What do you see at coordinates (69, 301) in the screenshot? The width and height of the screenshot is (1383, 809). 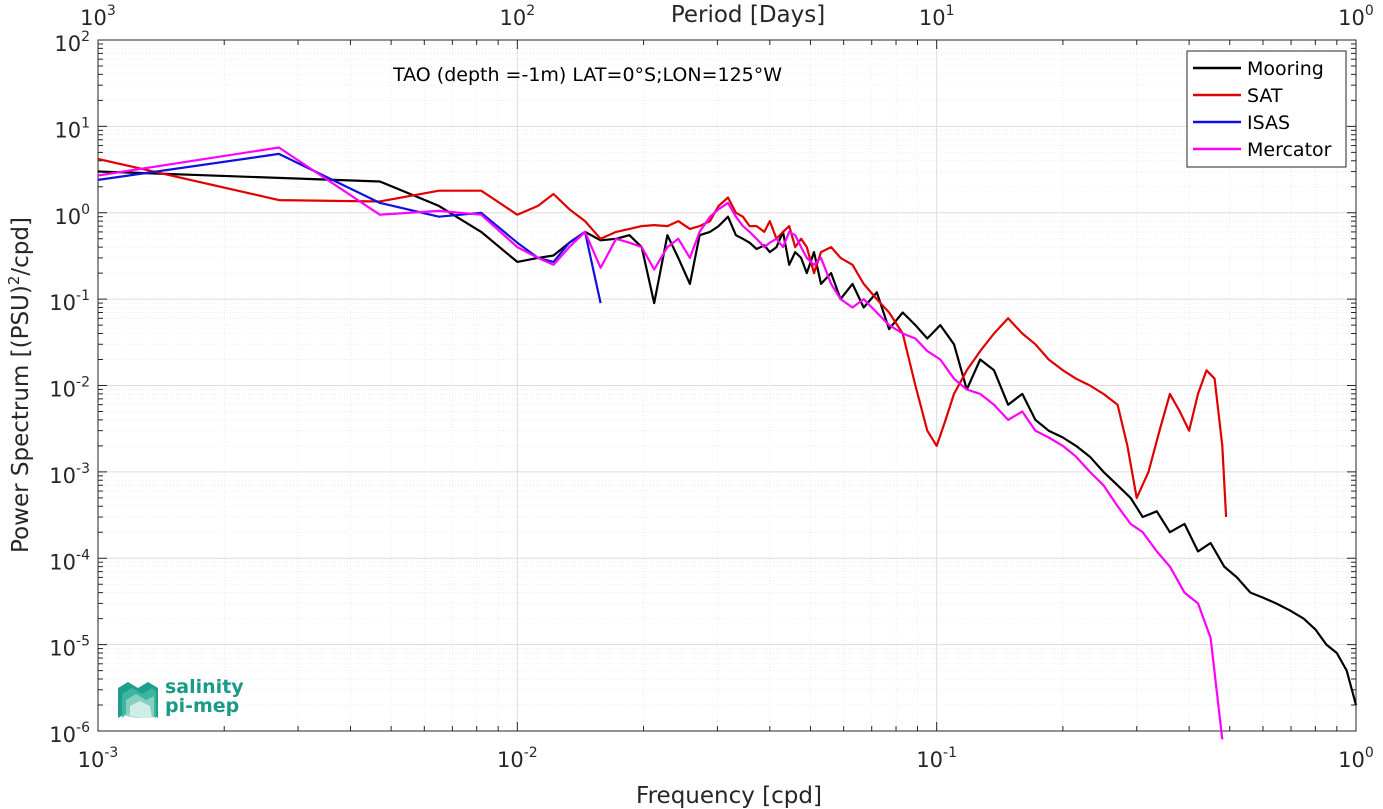 I see `y-tick-label: 10⁻¹` at bounding box center [69, 301].